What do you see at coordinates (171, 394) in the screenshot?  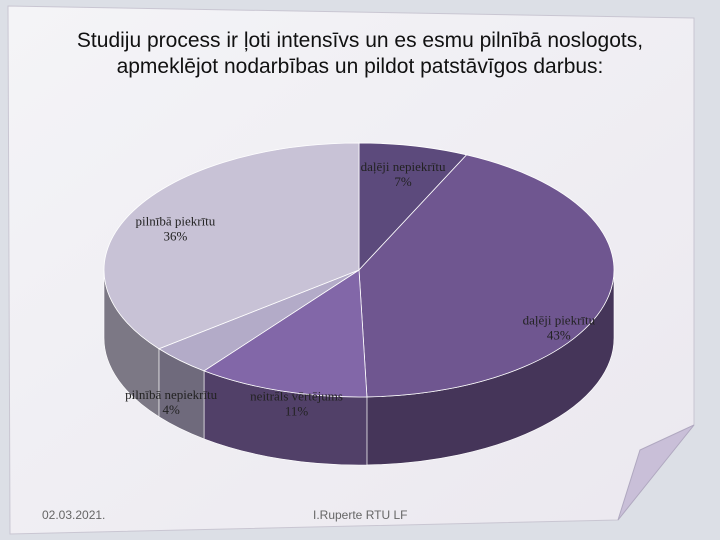 I see `data-label-name: pilnībā nepiekrītu` at bounding box center [171, 394].